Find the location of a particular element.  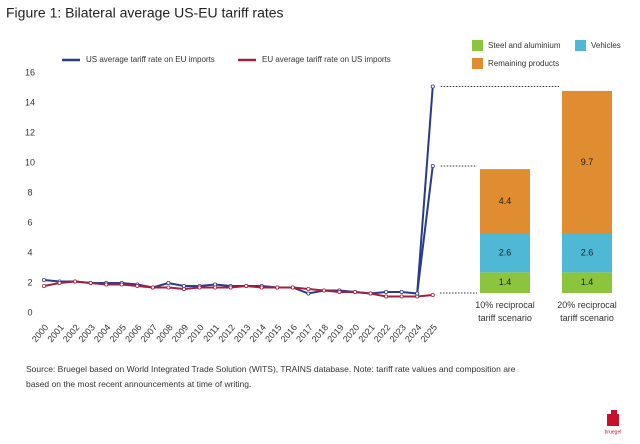

x-tick-label: 20% reciprocal tariff scenario is located at coordinates (587, 311).